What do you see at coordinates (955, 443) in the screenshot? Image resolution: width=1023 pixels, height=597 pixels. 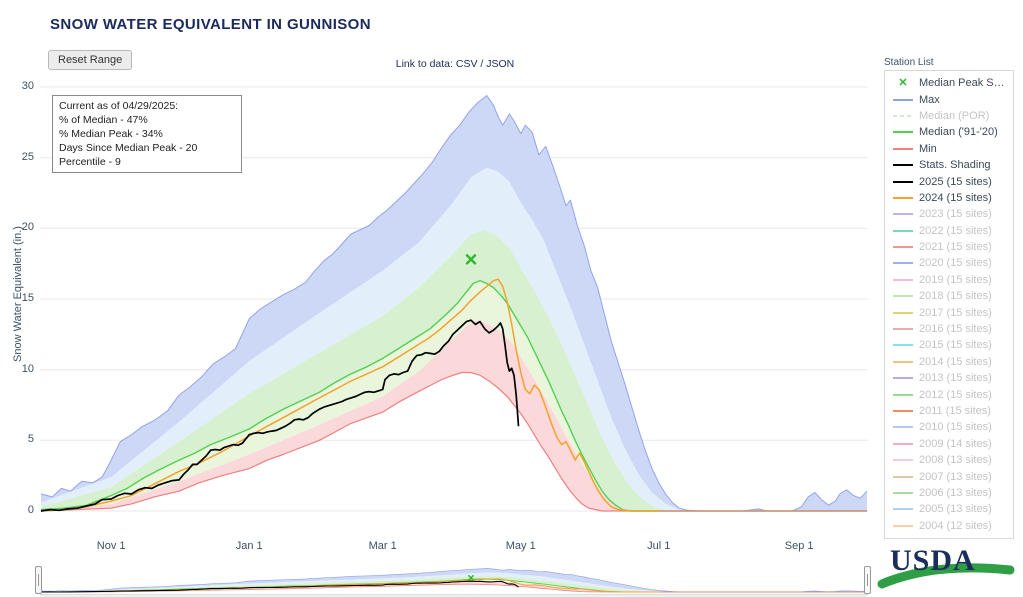 I see `legend-item-label: 2009 (14 sites)` at bounding box center [955, 443].